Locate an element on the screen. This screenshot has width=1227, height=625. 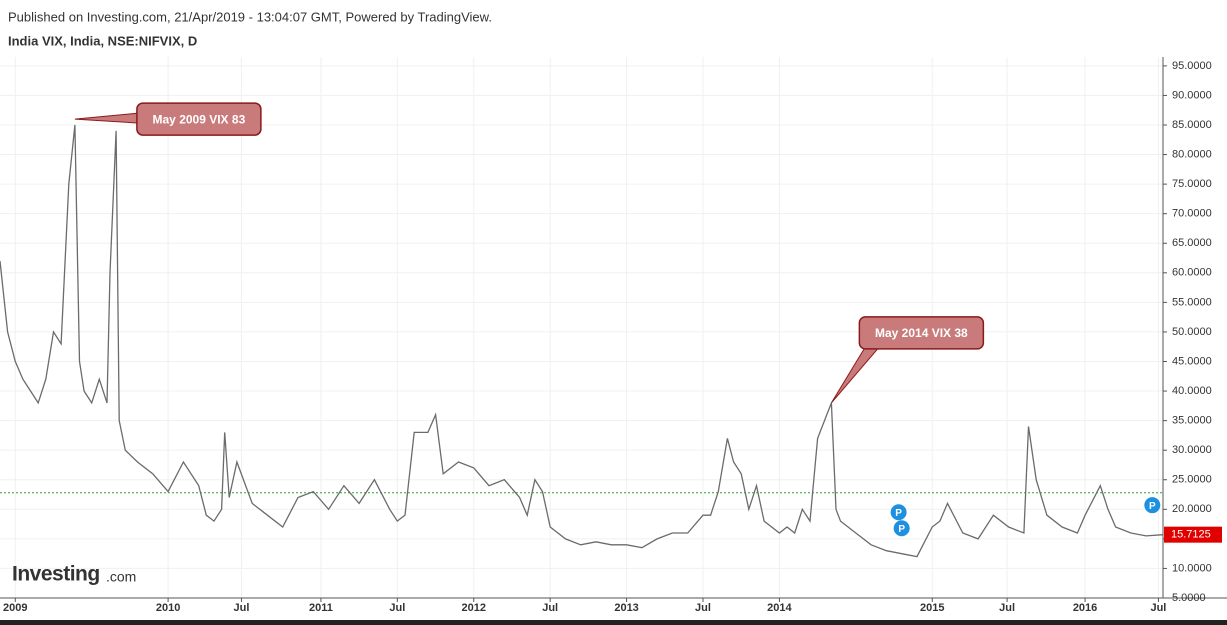
y-tick-label: 10.0000 is located at coordinates (1192, 568).